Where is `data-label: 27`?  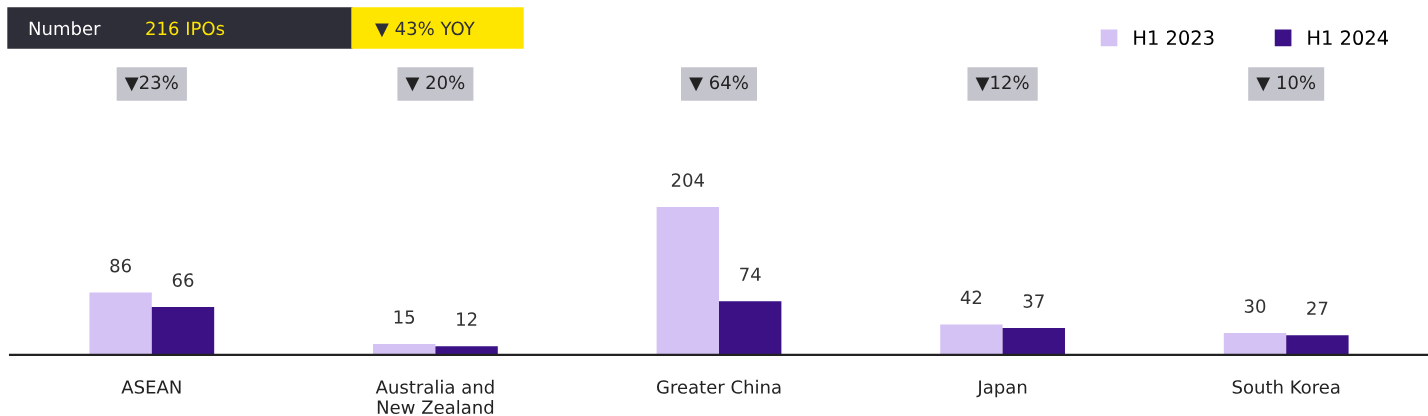
data-label: 27 is located at coordinates (1317, 308).